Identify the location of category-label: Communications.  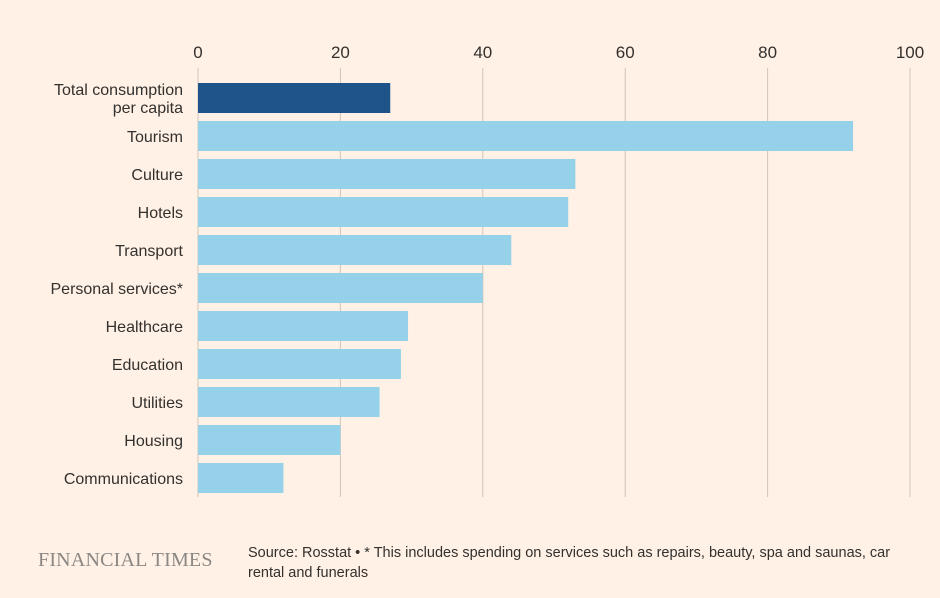
(123, 479).